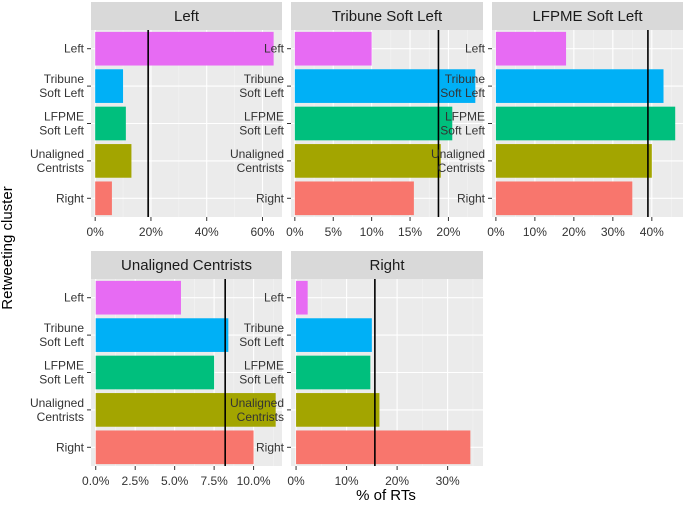  I want to click on x-tick-label: 0.0%, so click(96, 481).